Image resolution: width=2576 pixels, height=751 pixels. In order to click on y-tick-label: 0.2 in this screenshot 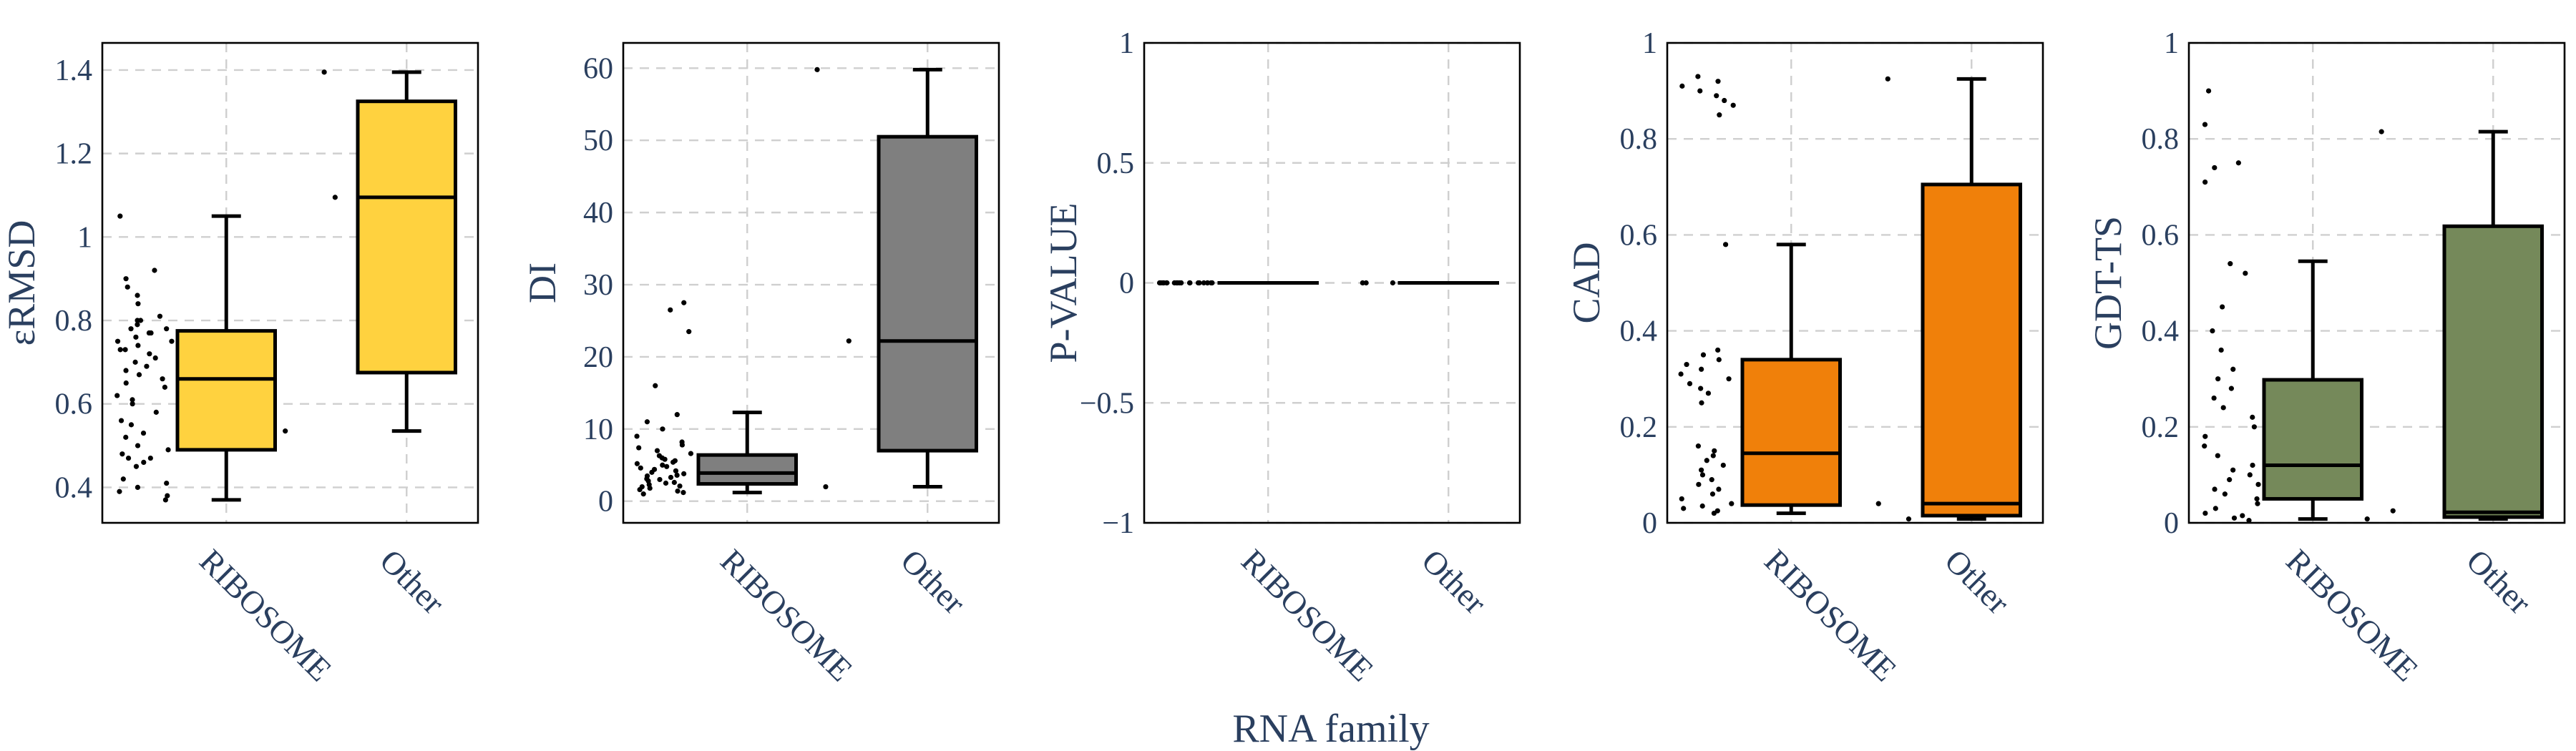, I will do `click(1639, 427)`.